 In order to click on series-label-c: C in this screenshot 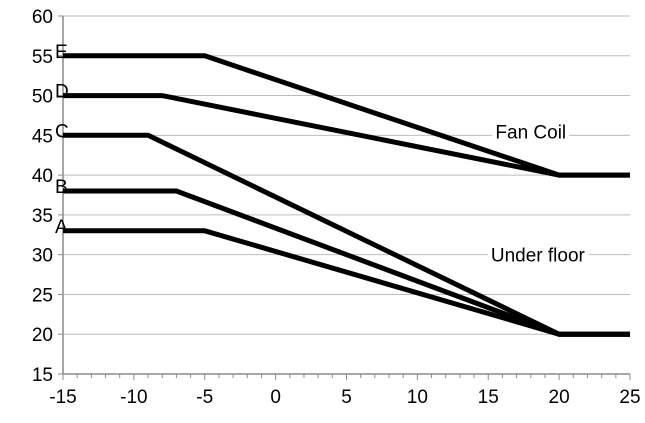, I will do `click(62, 131)`.